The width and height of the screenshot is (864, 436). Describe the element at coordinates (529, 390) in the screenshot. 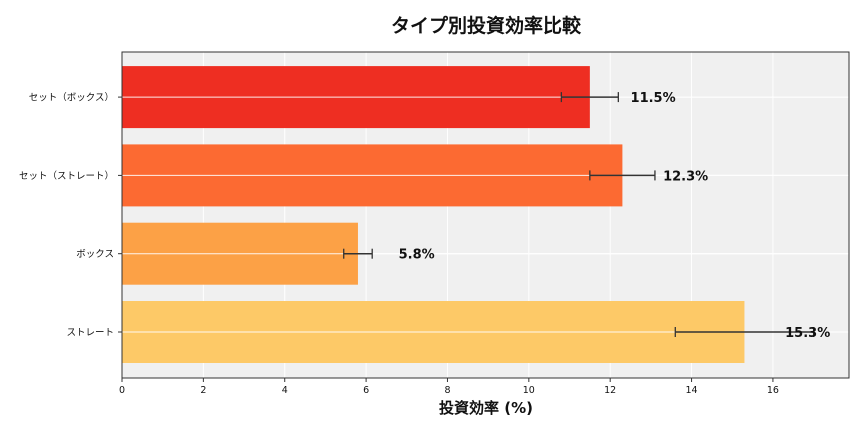

I see `x-tick-label: 10` at that location.